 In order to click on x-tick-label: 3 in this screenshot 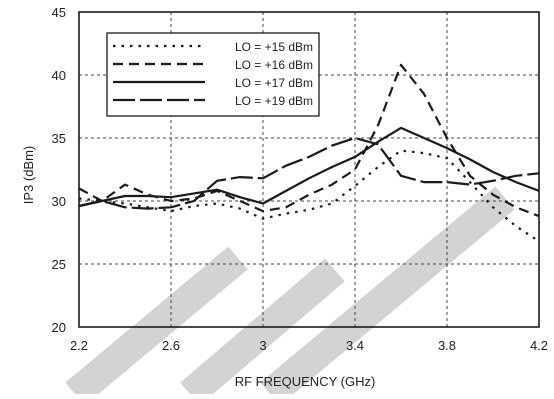, I will do `click(262, 345)`.